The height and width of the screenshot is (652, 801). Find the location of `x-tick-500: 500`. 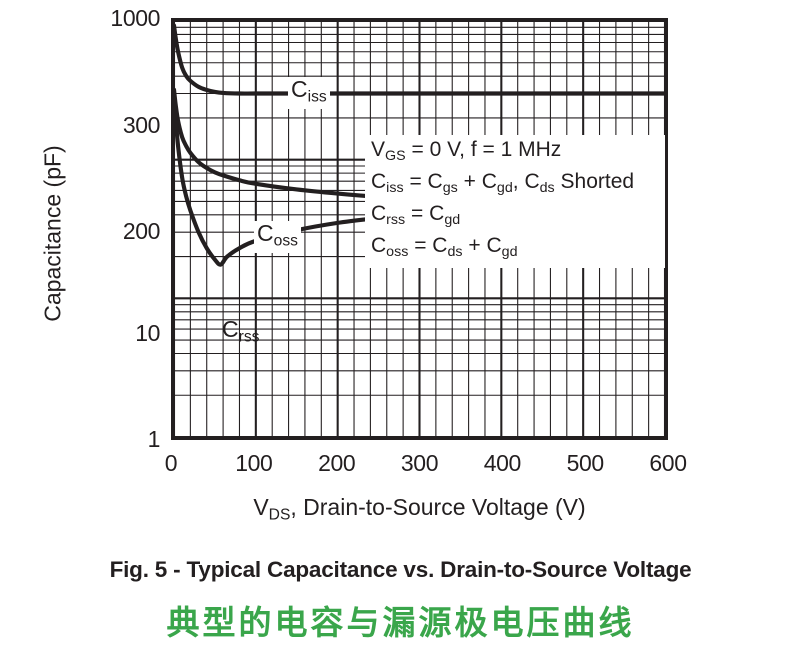

x-tick-500: 500 is located at coordinates (585, 463).